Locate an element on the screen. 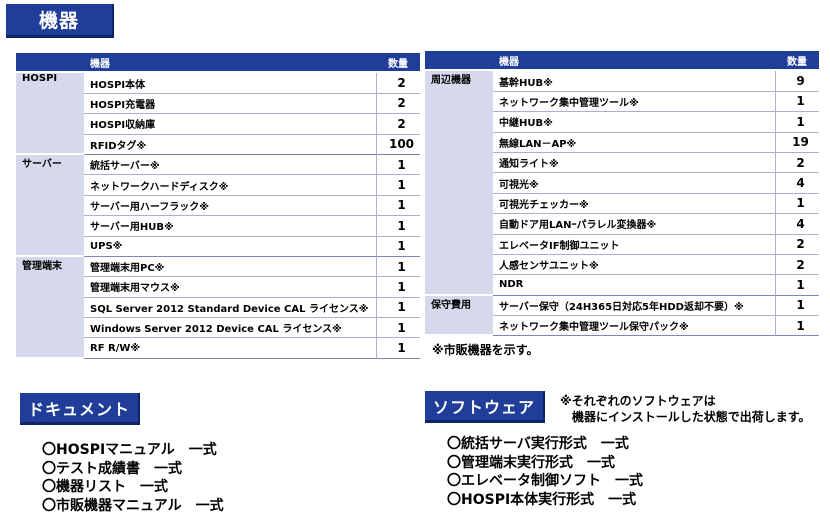 The width and height of the screenshot is (830, 528). quantity-cell: 19 is located at coordinates (797, 142).